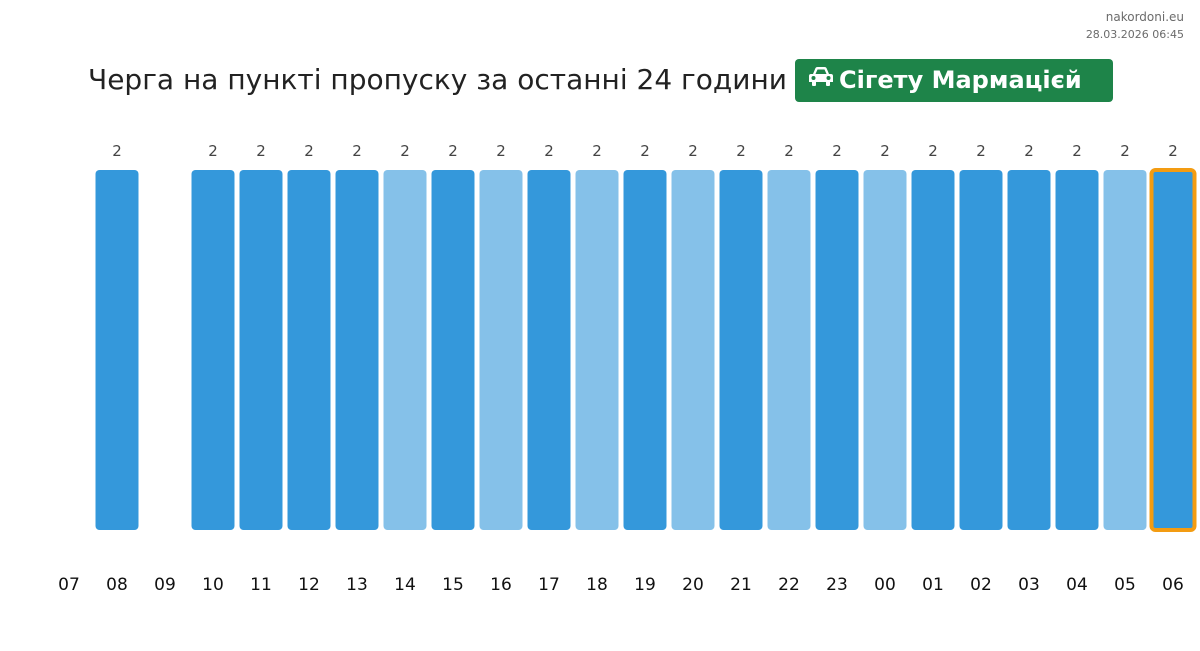 The image size is (1200, 651). What do you see at coordinates (981, 585) in the screenshot?
I see `x-tick-label-02: 02` at bounding box center [981, 585].